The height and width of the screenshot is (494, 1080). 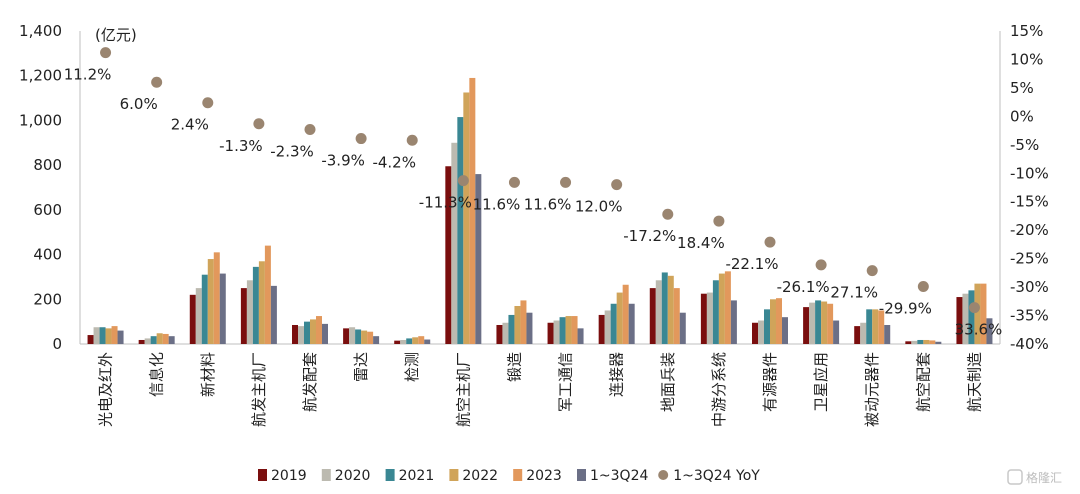 I want to click on category-label-0: 光电及红外, so click(x=106, y=389).